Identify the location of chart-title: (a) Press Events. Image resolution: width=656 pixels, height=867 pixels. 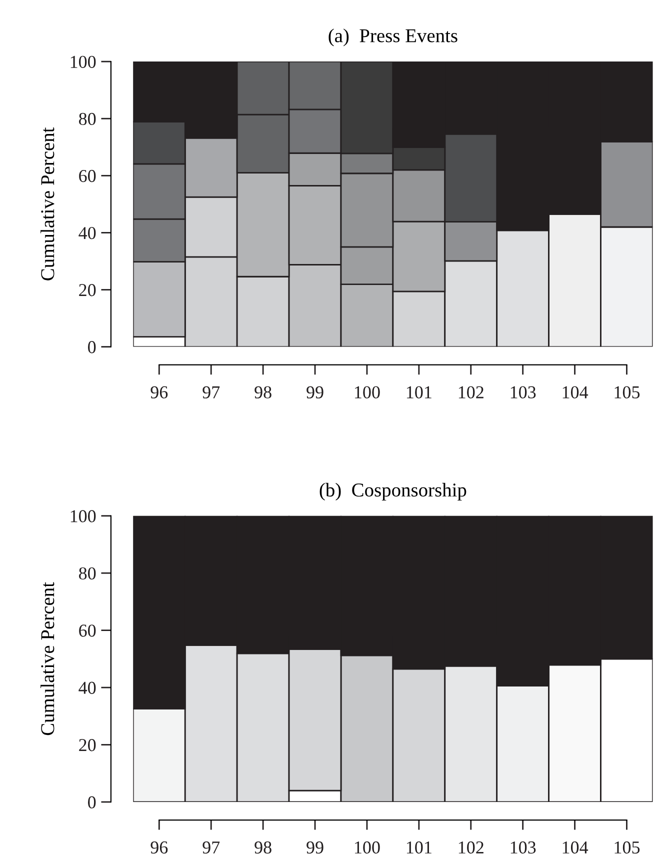
(393, 37).